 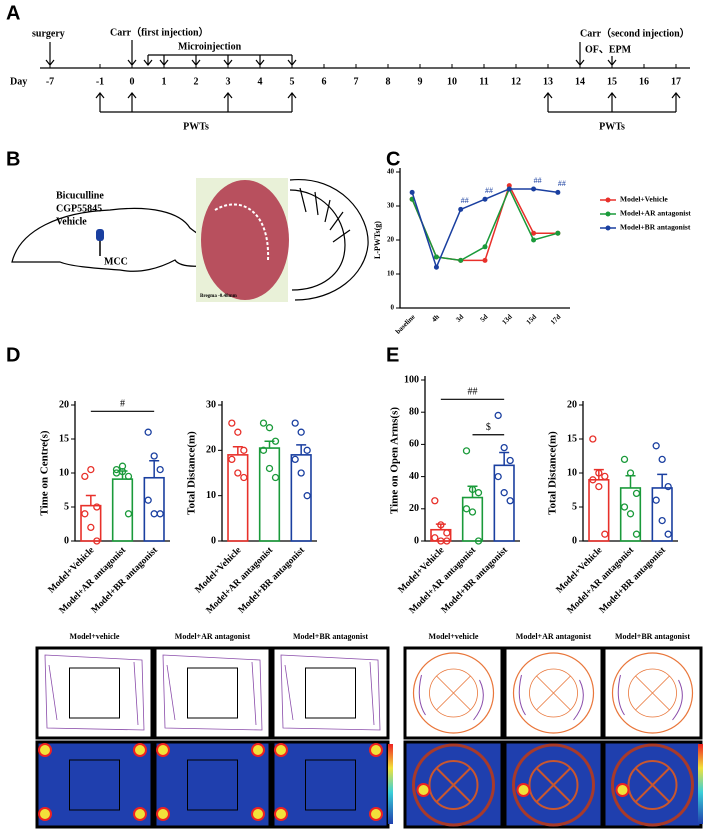 What do you see at coordinates (531, 319) in the screenshot?
I see `x-tick-label: 15d` at bounding box center [531, 319].